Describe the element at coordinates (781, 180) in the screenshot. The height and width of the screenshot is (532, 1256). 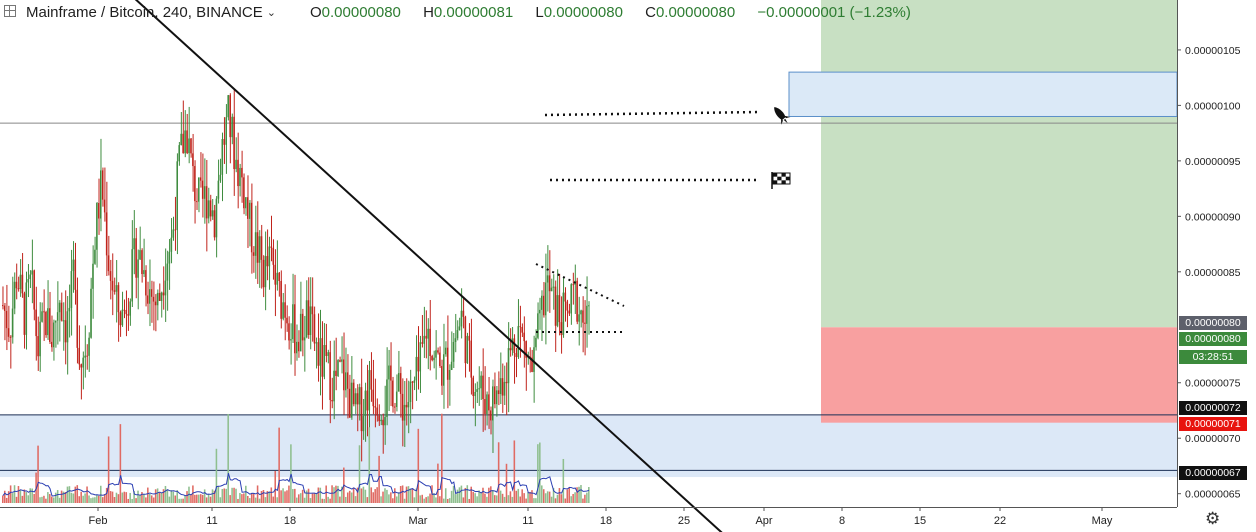
I see `checkered-flag-icon` at that location.